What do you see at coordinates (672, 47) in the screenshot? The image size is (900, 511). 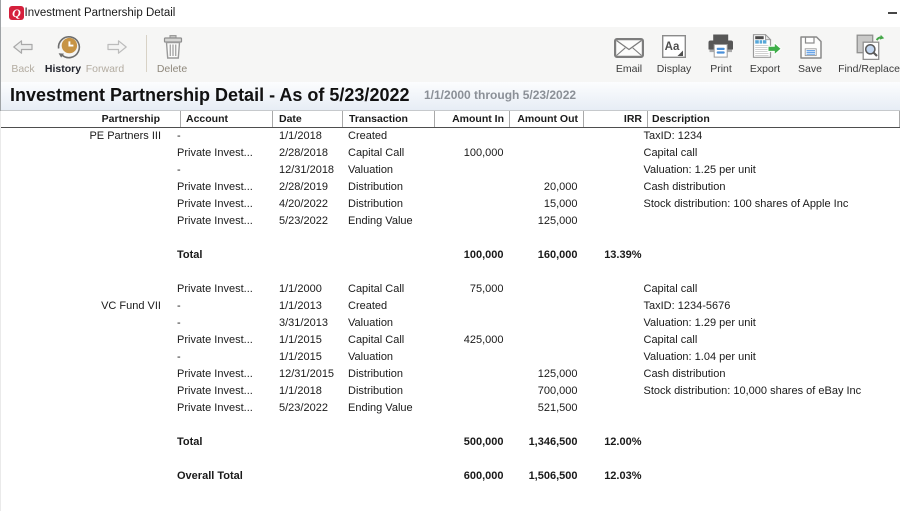 I see `svg-text: Aa` at bounding box center [672, 47].